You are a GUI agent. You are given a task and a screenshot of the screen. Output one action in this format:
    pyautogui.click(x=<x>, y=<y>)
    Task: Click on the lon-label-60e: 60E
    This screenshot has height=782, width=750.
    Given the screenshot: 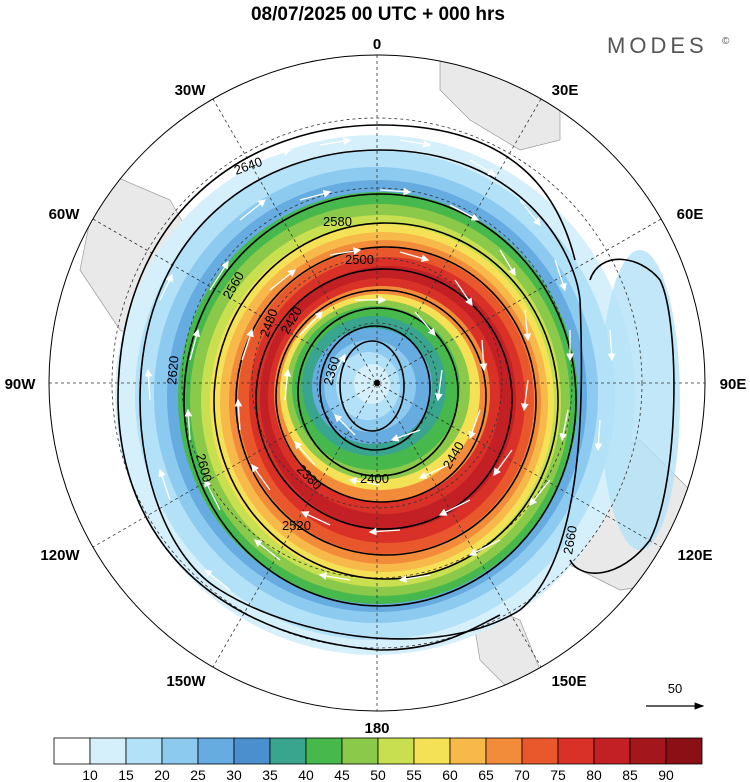 What is the action you would take?
    pyautogui.click(x=690, y=214)
    